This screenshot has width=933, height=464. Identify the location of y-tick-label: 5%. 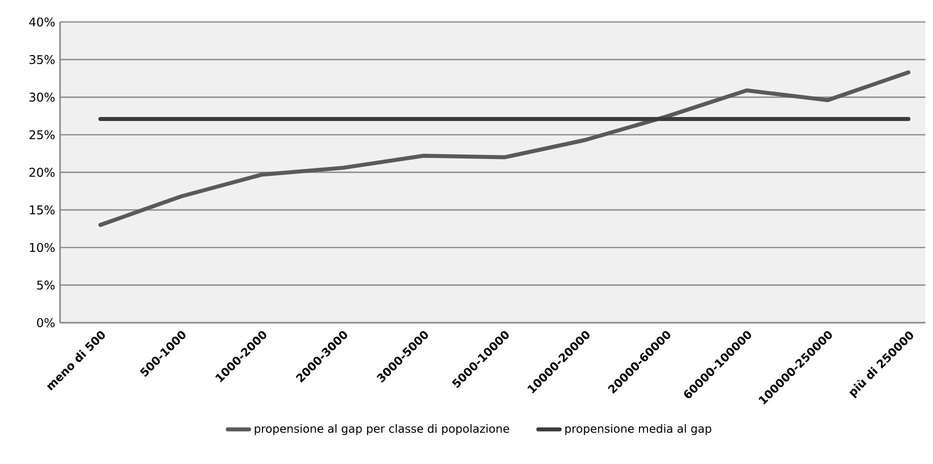
(46, 285).